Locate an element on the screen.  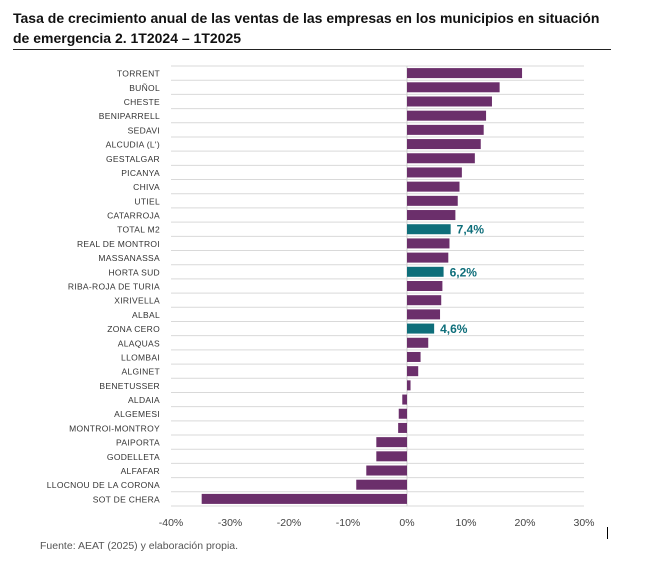
category-label: ALGINET is located at coordinates (141, 372).